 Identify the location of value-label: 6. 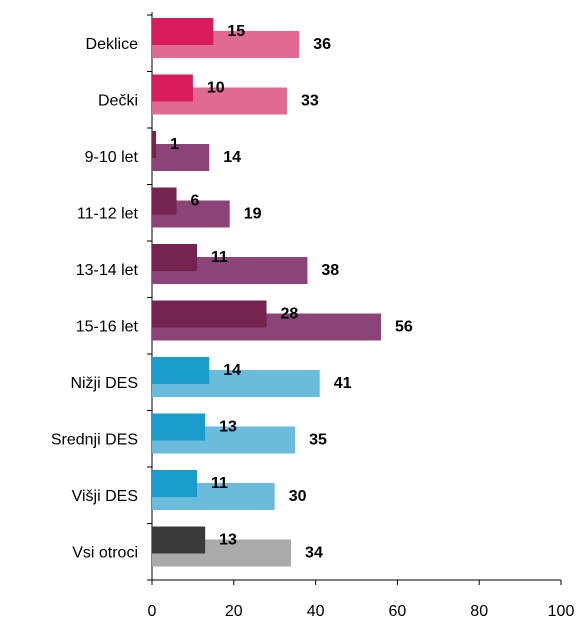
(195, 201).